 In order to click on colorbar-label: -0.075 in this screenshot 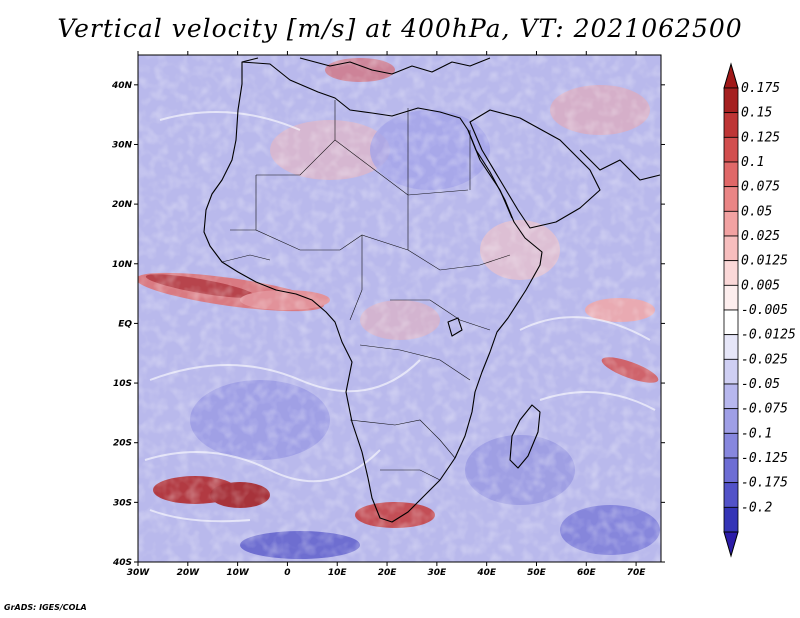, I will do `click(764, 409)`.